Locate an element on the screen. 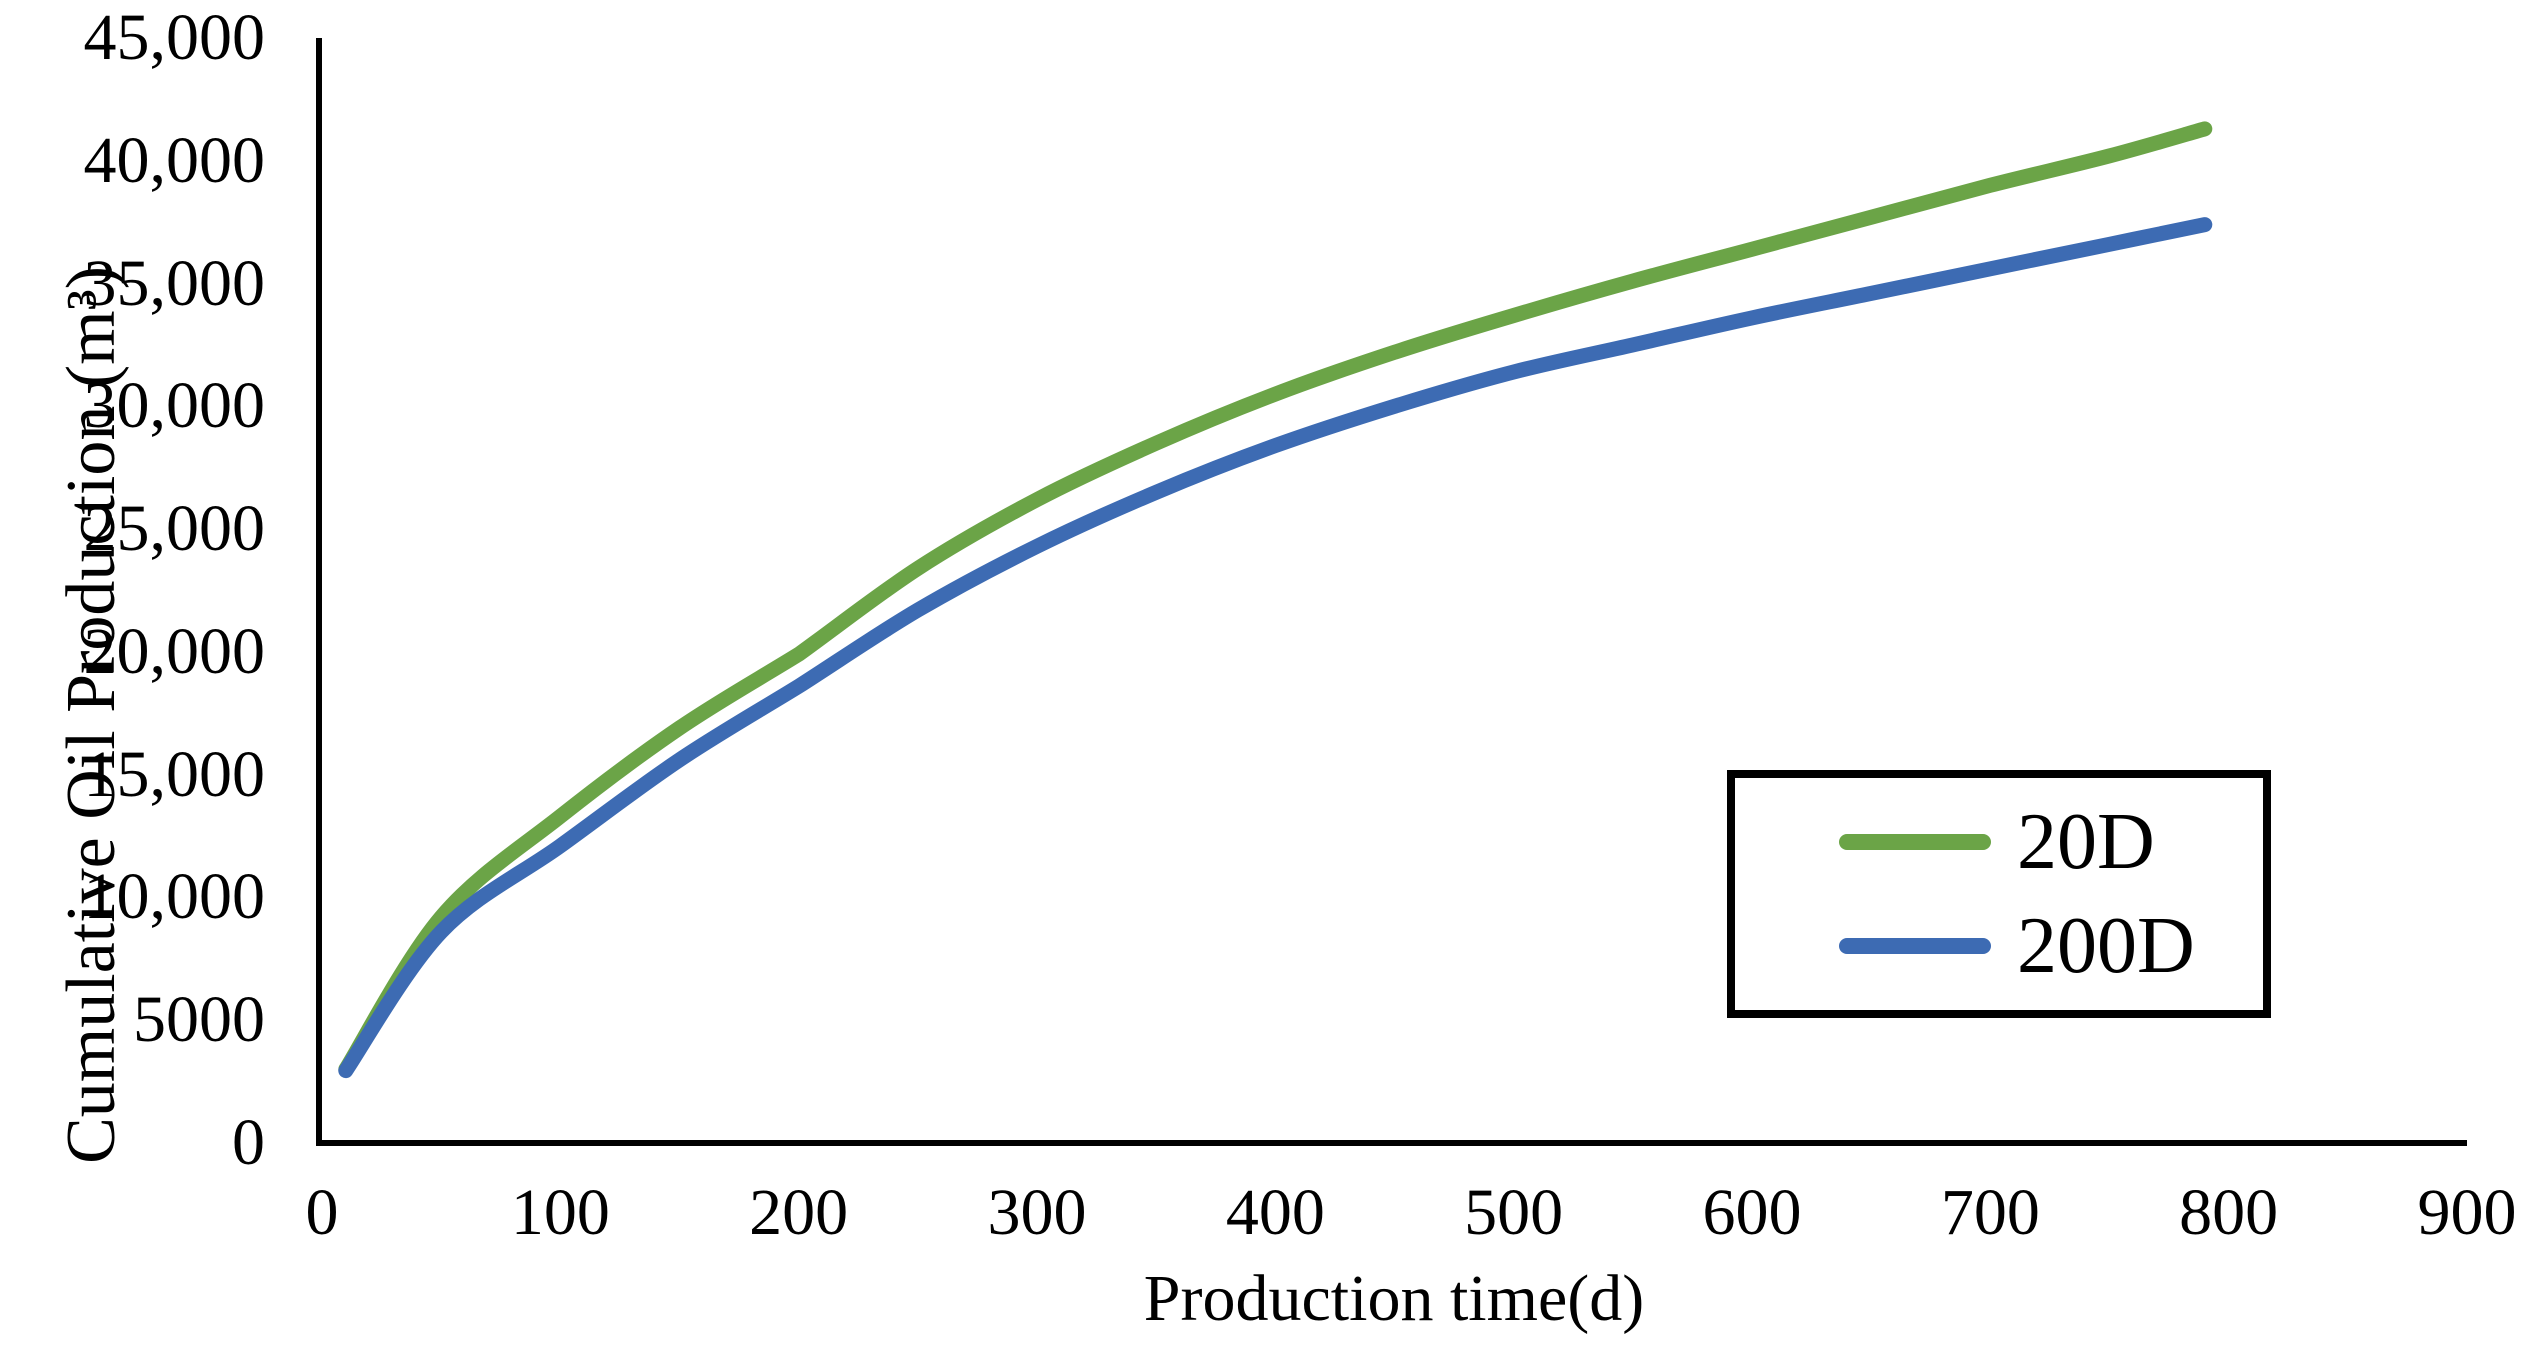 This screenshot has width=2532, height=1361. y-tick-label: 10,000 is located at coordinates (174, 897).